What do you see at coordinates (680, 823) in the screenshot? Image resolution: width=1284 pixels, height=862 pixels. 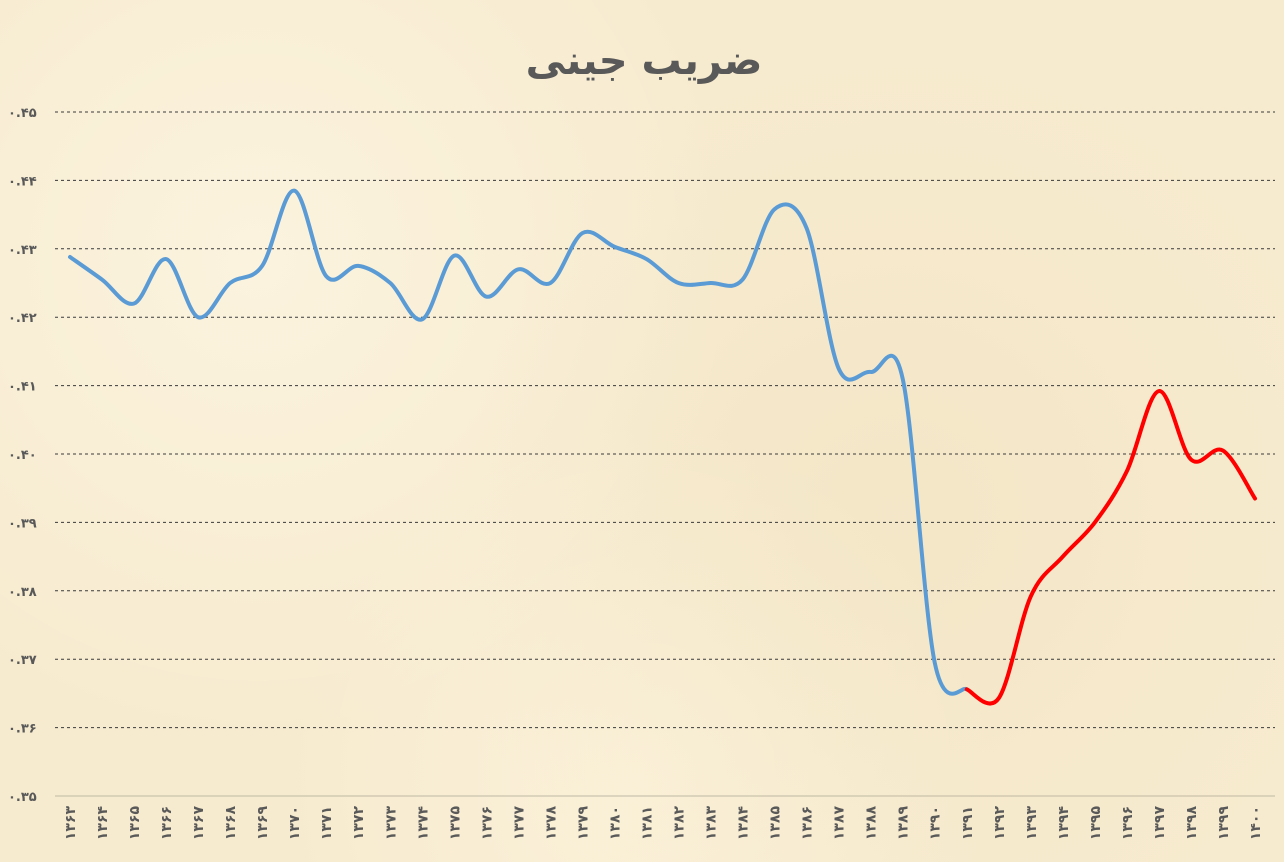 I see `x-tick-label: ۱۳۸۲` at bounding box center [680, 823].